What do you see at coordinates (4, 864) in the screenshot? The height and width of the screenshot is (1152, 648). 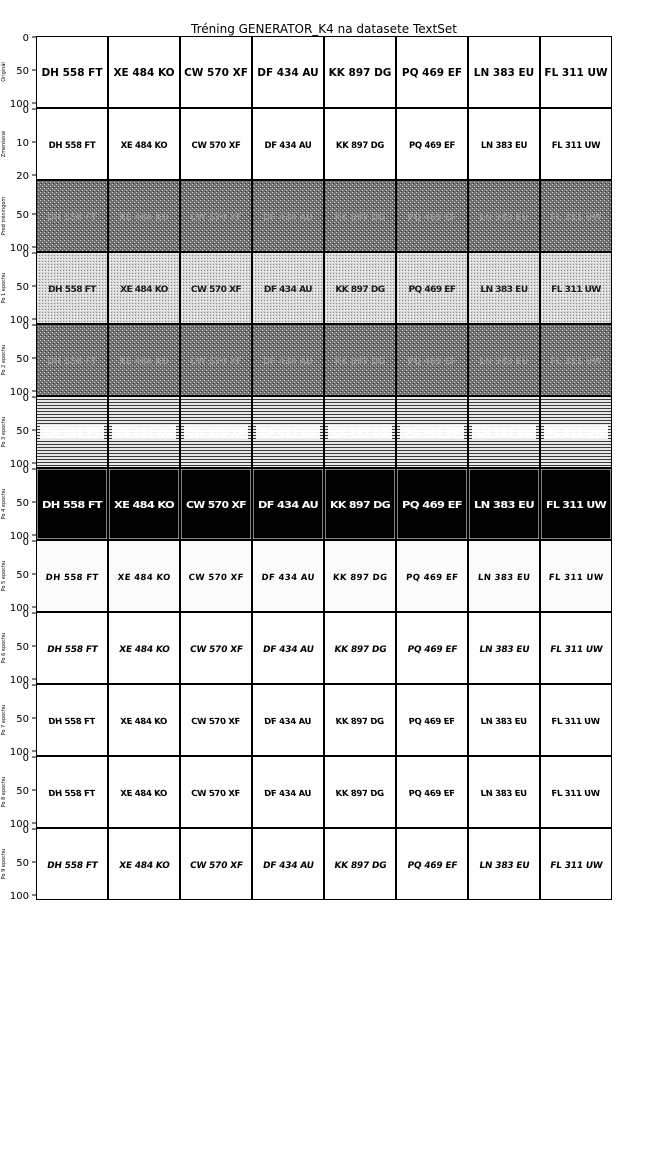 I see `row-label: Po 9 epochu` at bounding box center [4, 864].